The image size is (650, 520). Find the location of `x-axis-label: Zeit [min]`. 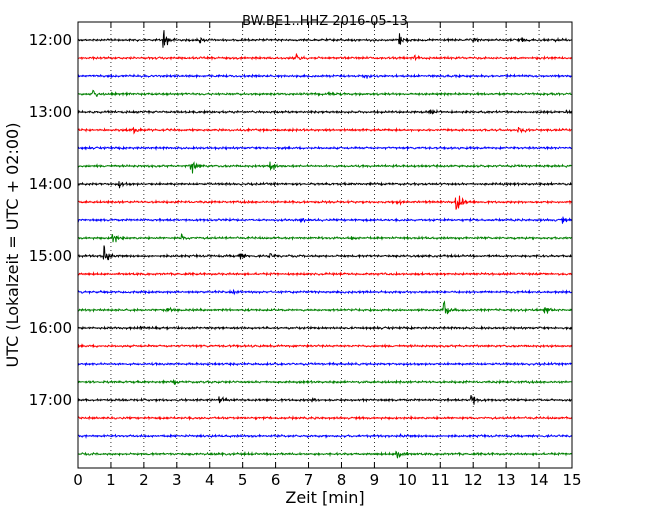

x-axis-label: Zeit [min] is located at coordinates (324, 497).